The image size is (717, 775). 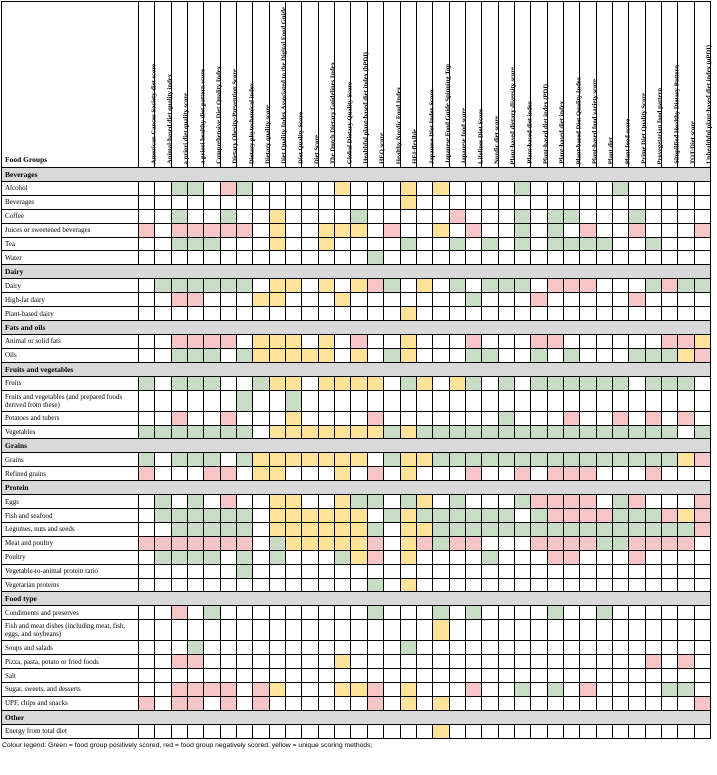 What do you see at coordinates (356, 328) in the screenshot?
I see `section-title: Fats and oils` at bounding box center [356, 328].